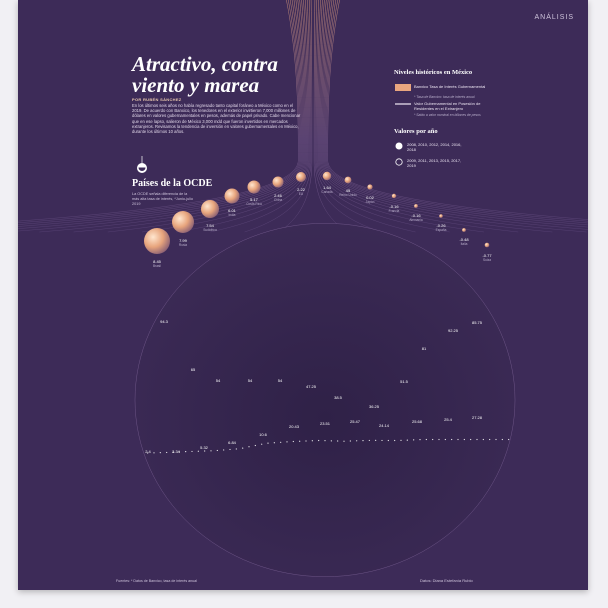  What do you see at coordinates (193, 369) in the screenshot?
I see `interest-rate-label: 65` at bounding box center [193, 369].